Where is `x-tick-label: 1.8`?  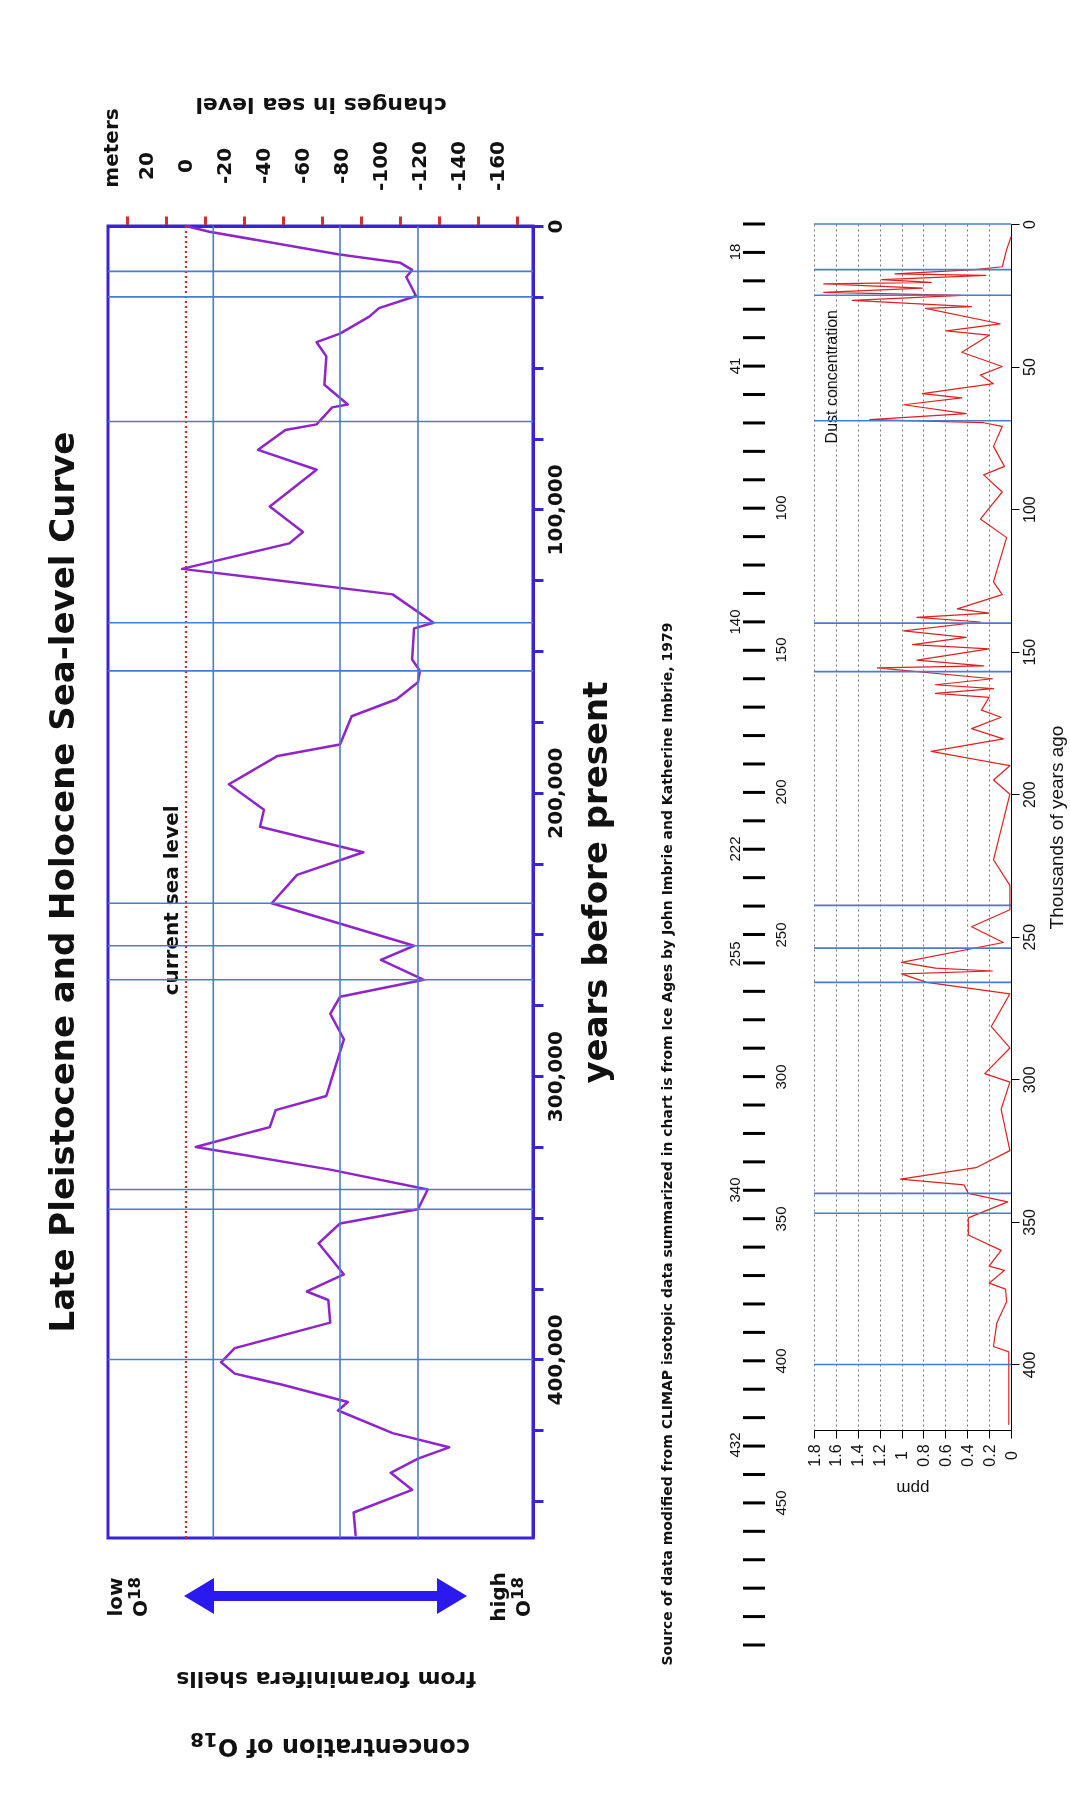
x-tick-label: 1.8 is located at coordinates (814, 1455).